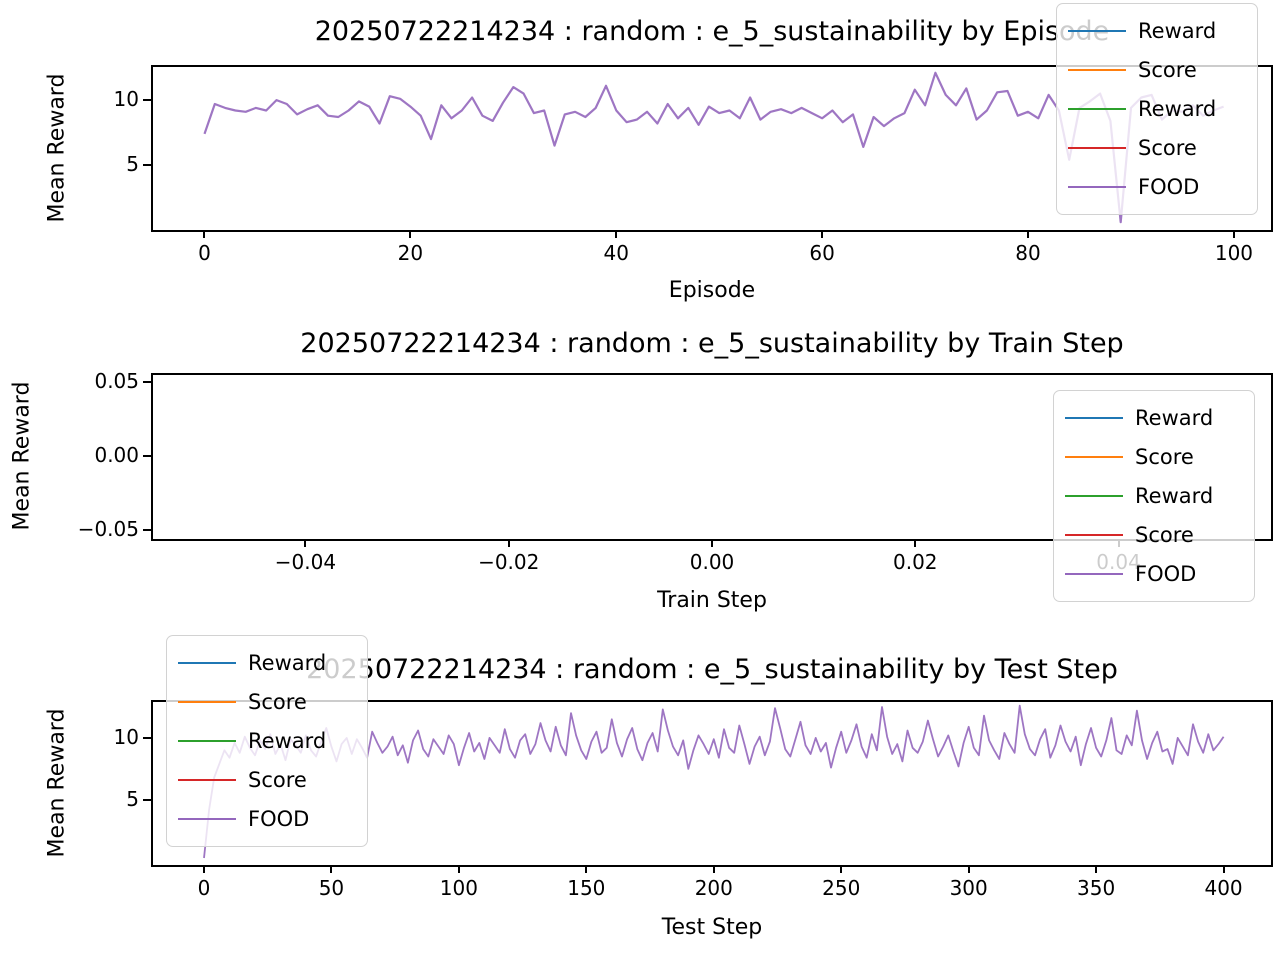 The width and height of the screenshot is (1280, 960). I want to click on x-tick-label: 0.00, so click(712, 562).